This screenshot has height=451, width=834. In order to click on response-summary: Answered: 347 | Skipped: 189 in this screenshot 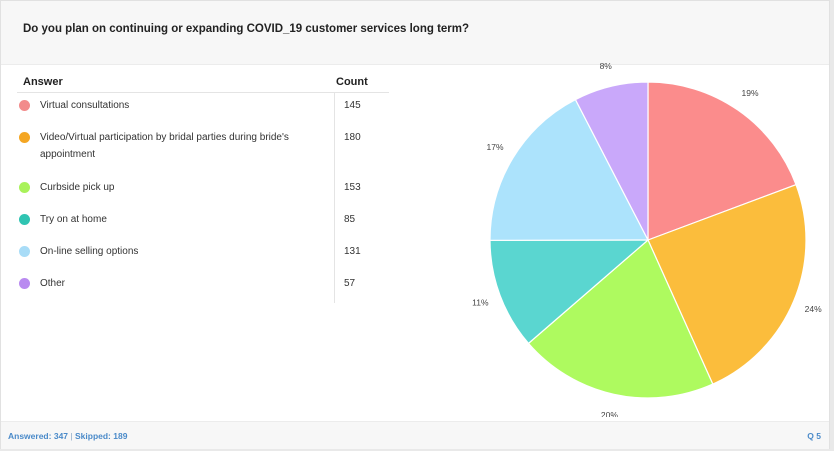, I will do `click(67, 436)`.